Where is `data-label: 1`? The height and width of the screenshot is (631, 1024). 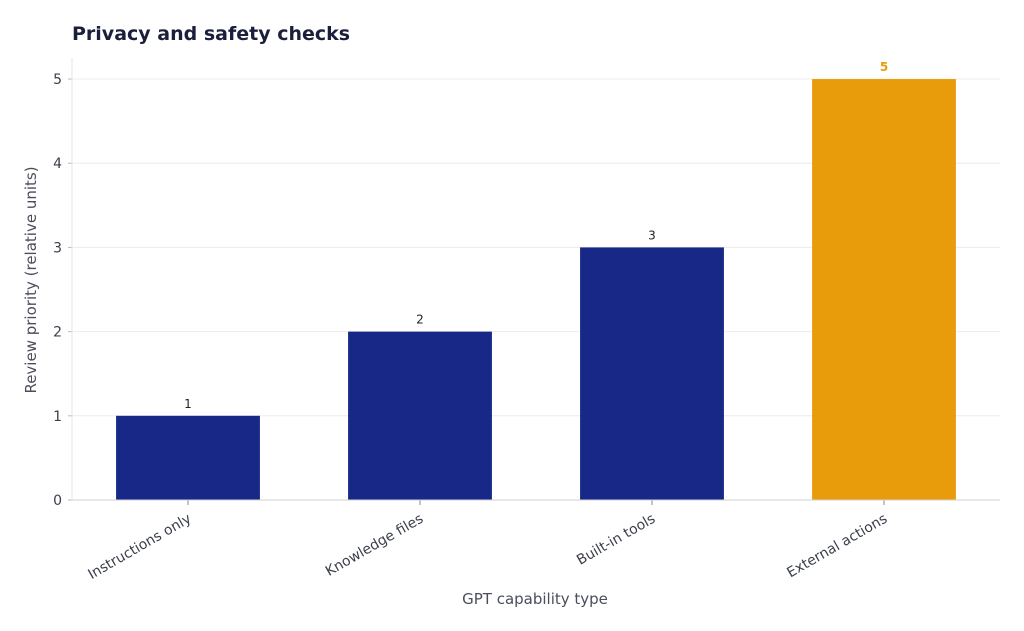
data-label: 1 is located at coordinates (188, 404).